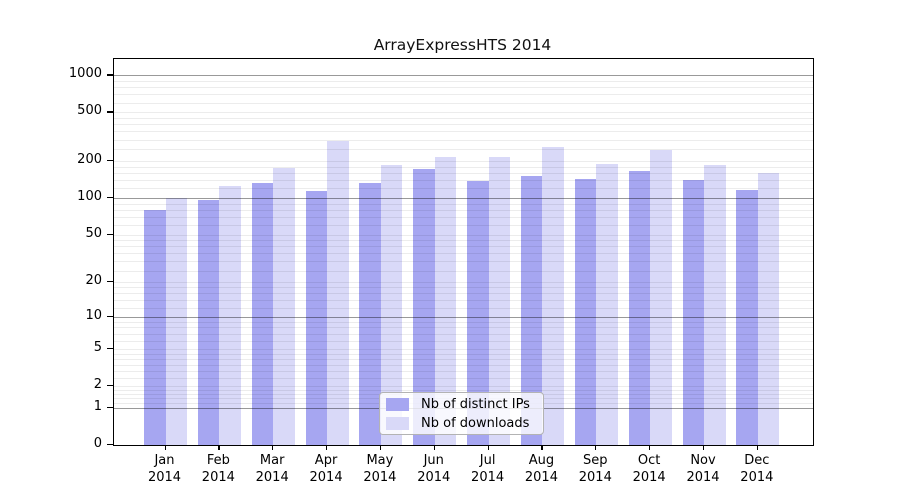 This screenshot has height=500, width=900. I want to click on bar-downloads-may, so click(391, 305).